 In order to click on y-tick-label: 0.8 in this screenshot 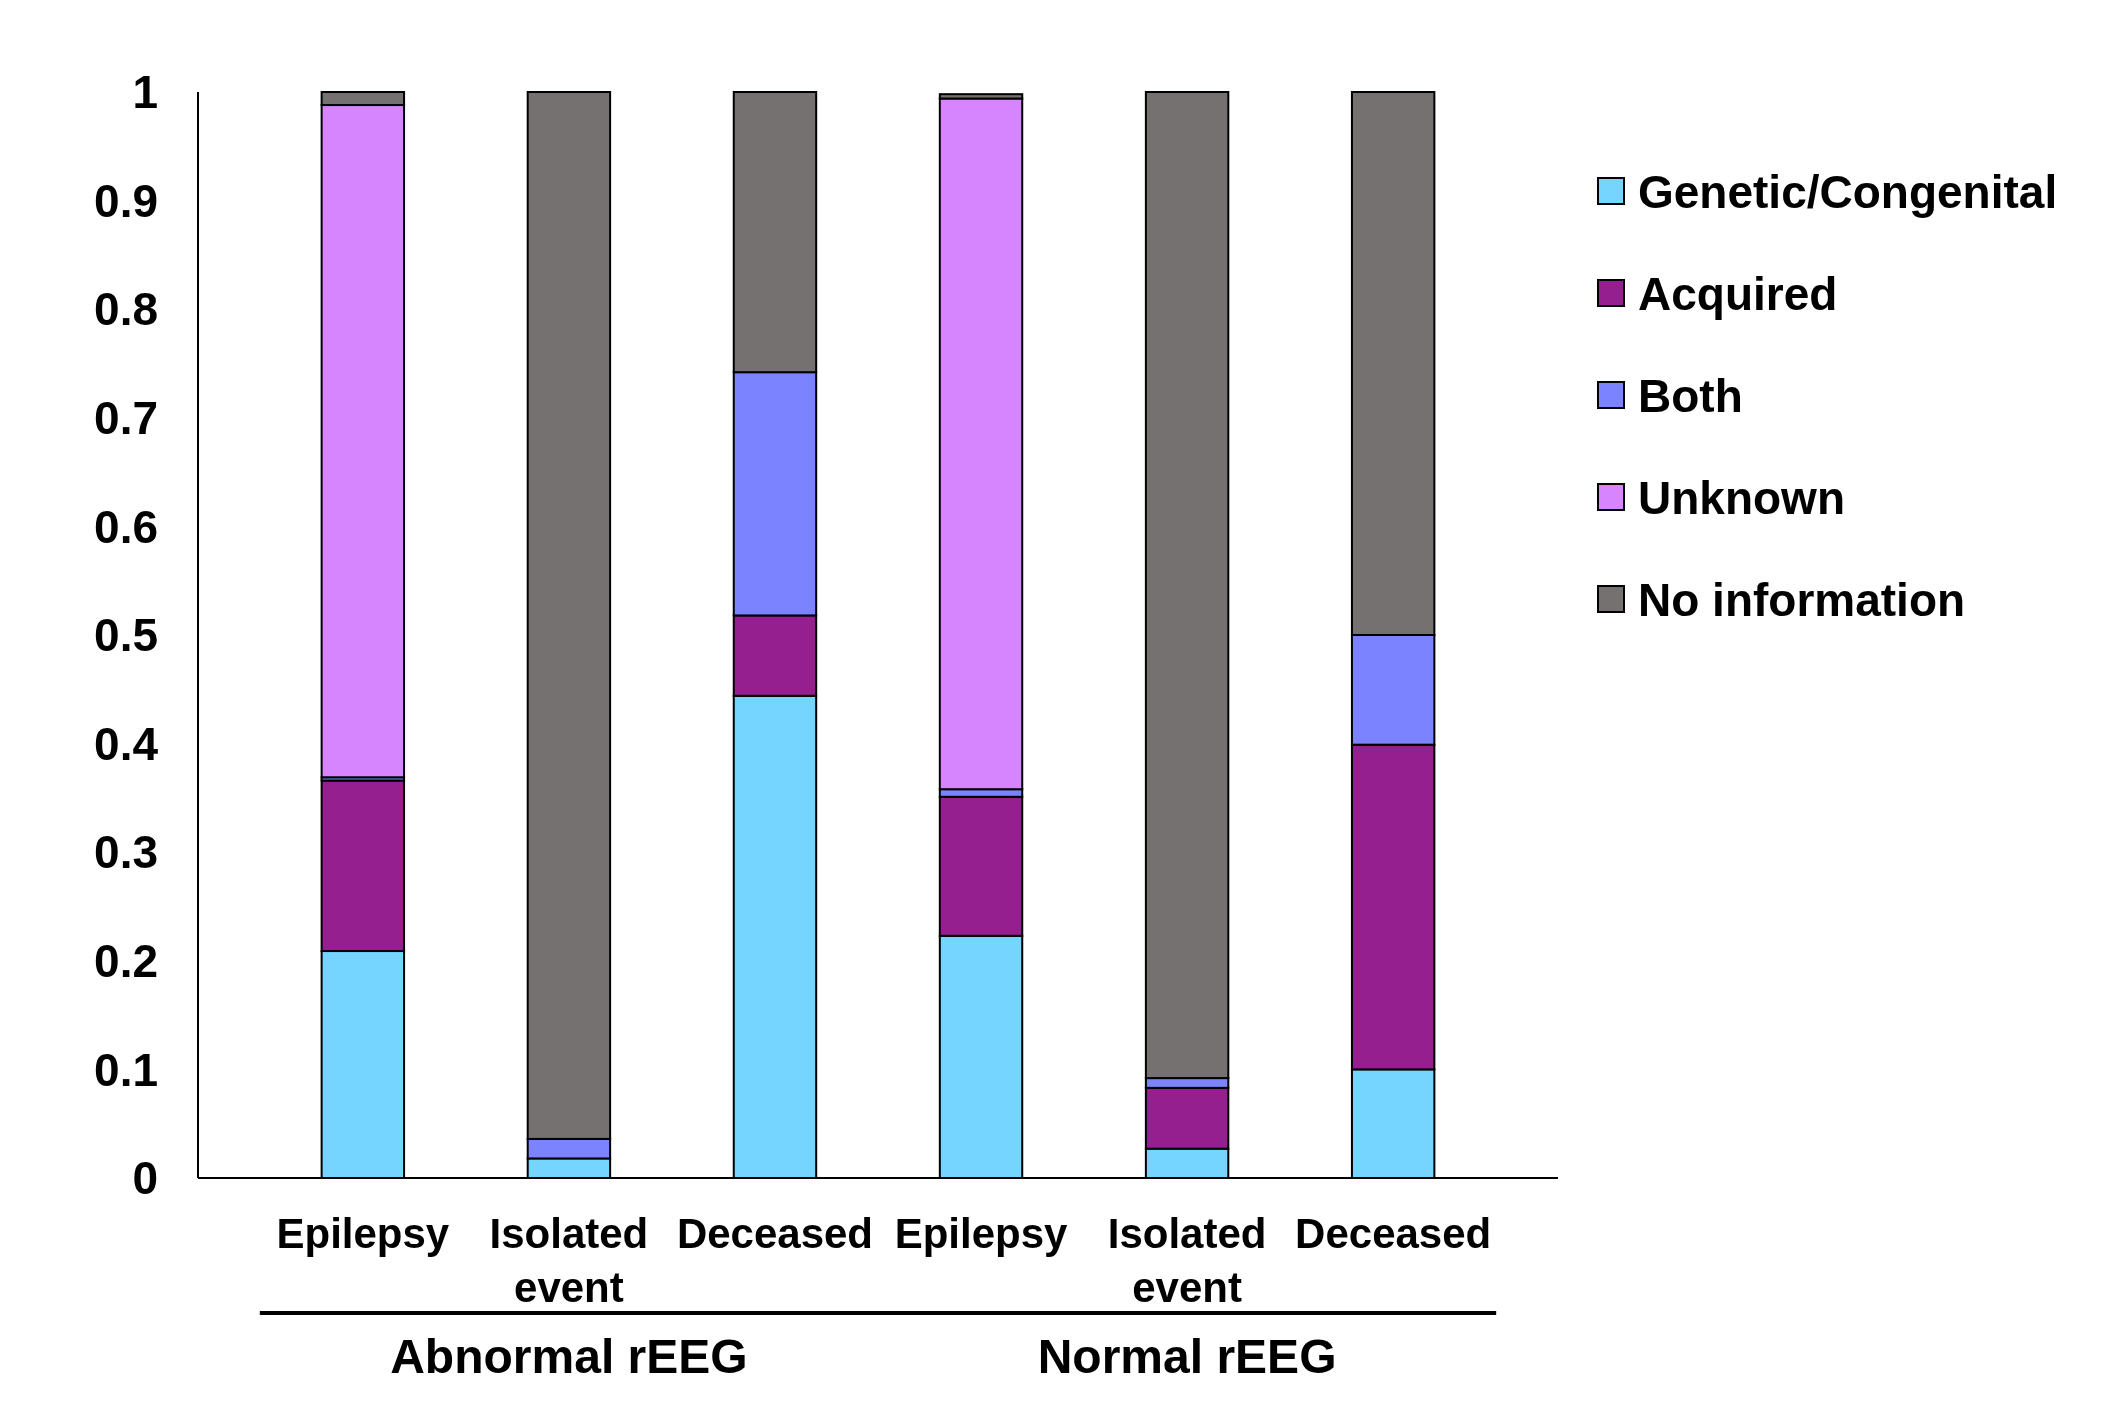, I will do `click(126, 309)`.